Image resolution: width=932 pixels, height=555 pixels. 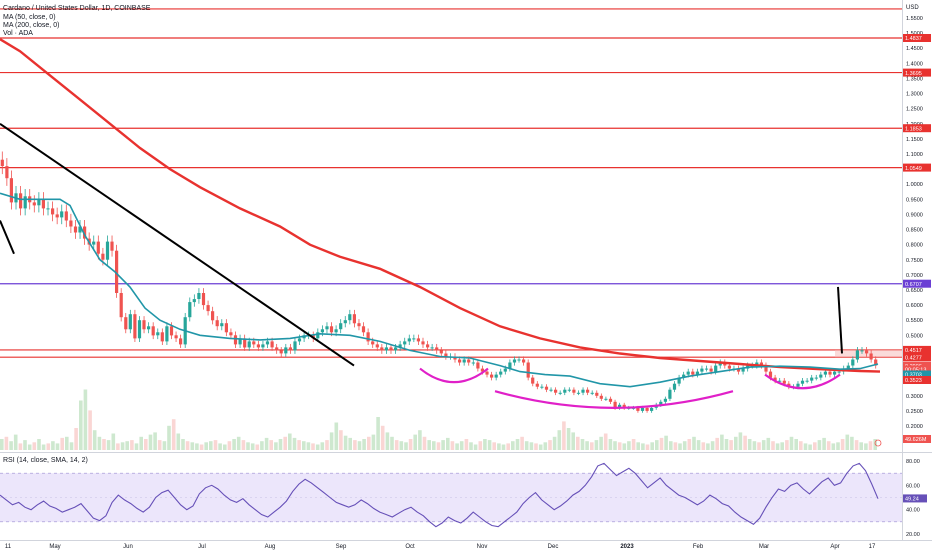 I want to click on price-tick-label: 0.6000, so click(x=914, y=306).